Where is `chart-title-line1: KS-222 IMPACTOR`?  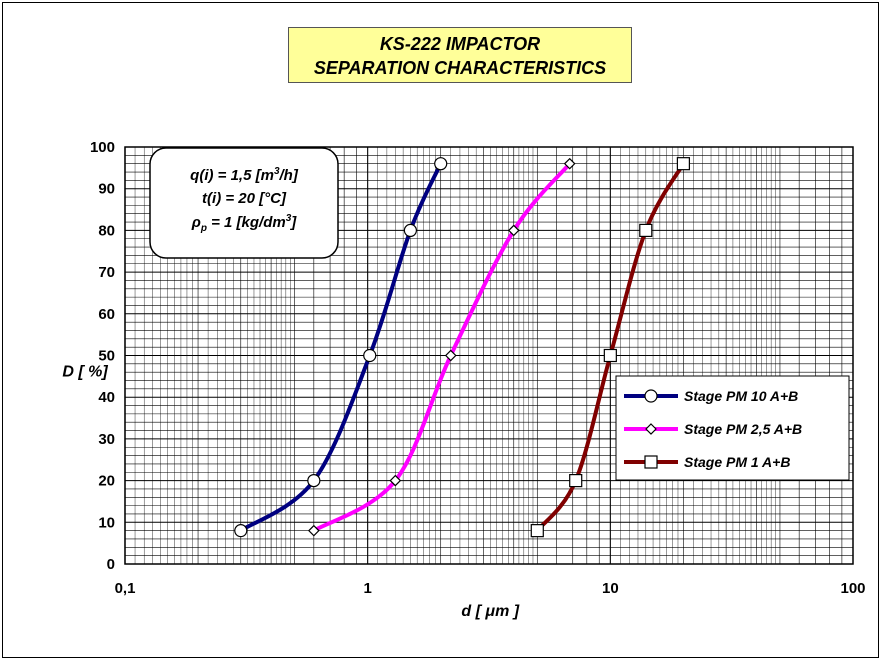 chart-title-line1: KS-222 IMPACTOR is located at coordinates (460, 44).